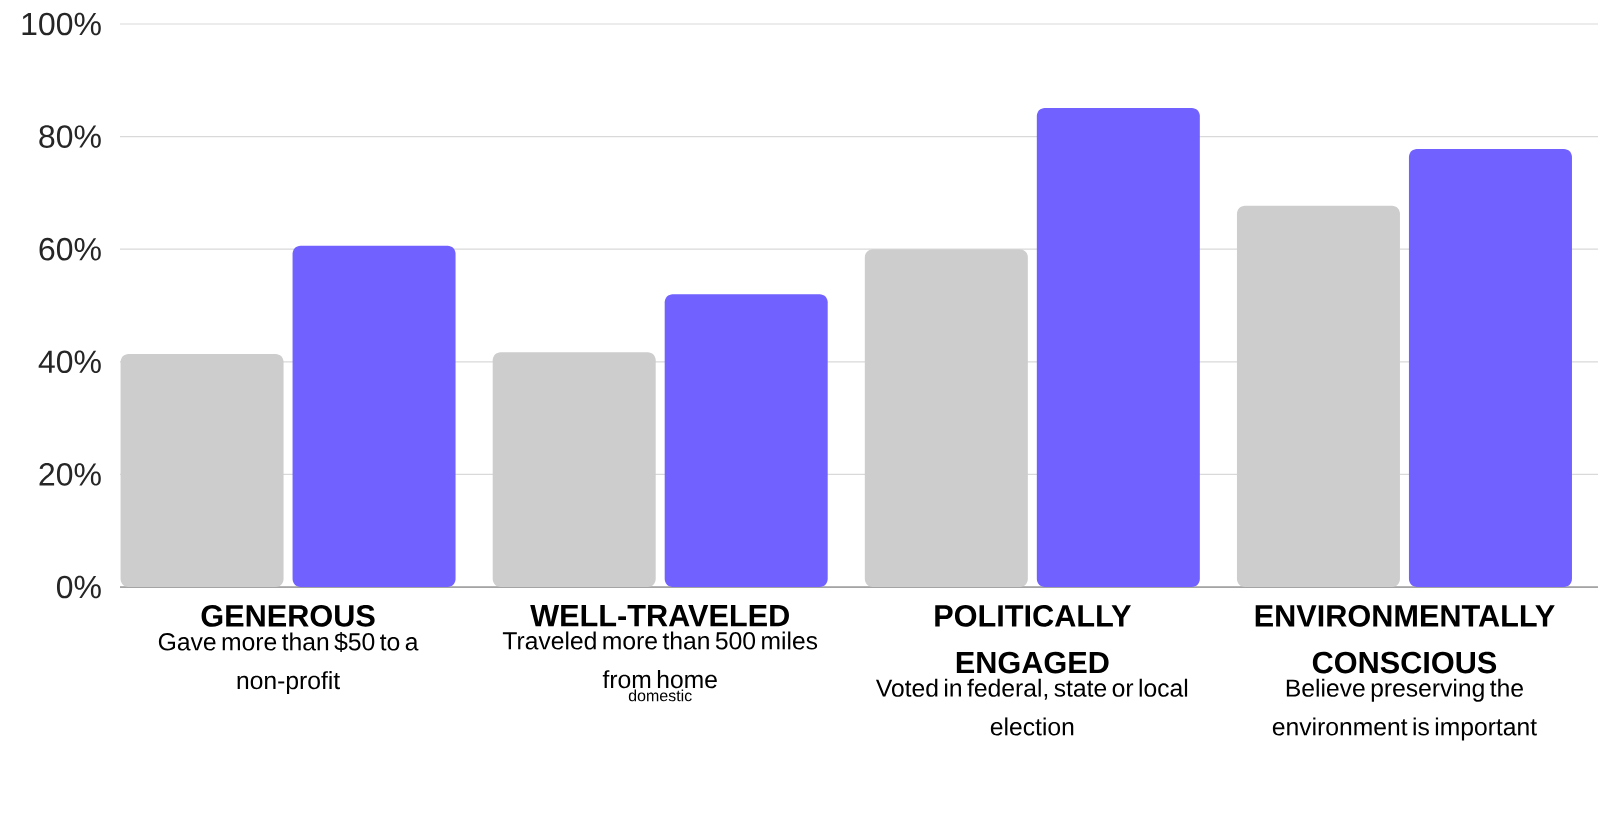 Image resolution: width=1598 pixels, height=837 pixels. I want to click on text: domestic, so click(660, 695).